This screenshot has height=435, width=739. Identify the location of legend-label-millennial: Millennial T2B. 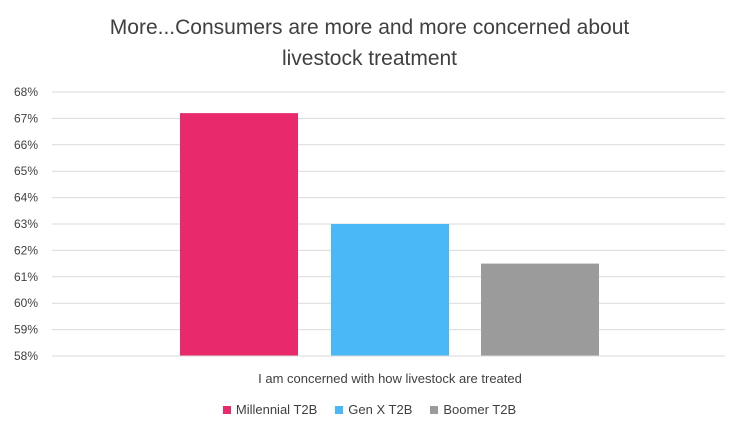
(276, 409).